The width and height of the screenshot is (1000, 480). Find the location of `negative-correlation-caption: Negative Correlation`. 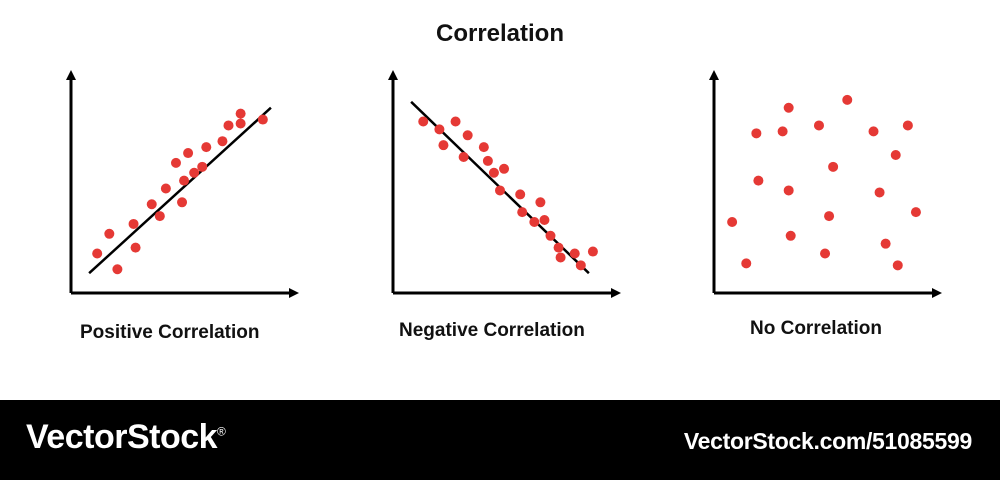

negative-correlation-caption: Negative Correlation is located at coordinates (492, 330).